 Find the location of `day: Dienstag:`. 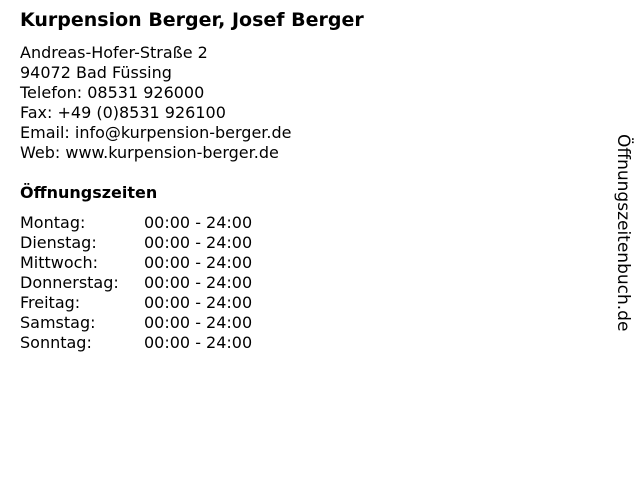

day: Dienstag: is located at coordinates (58, 242).